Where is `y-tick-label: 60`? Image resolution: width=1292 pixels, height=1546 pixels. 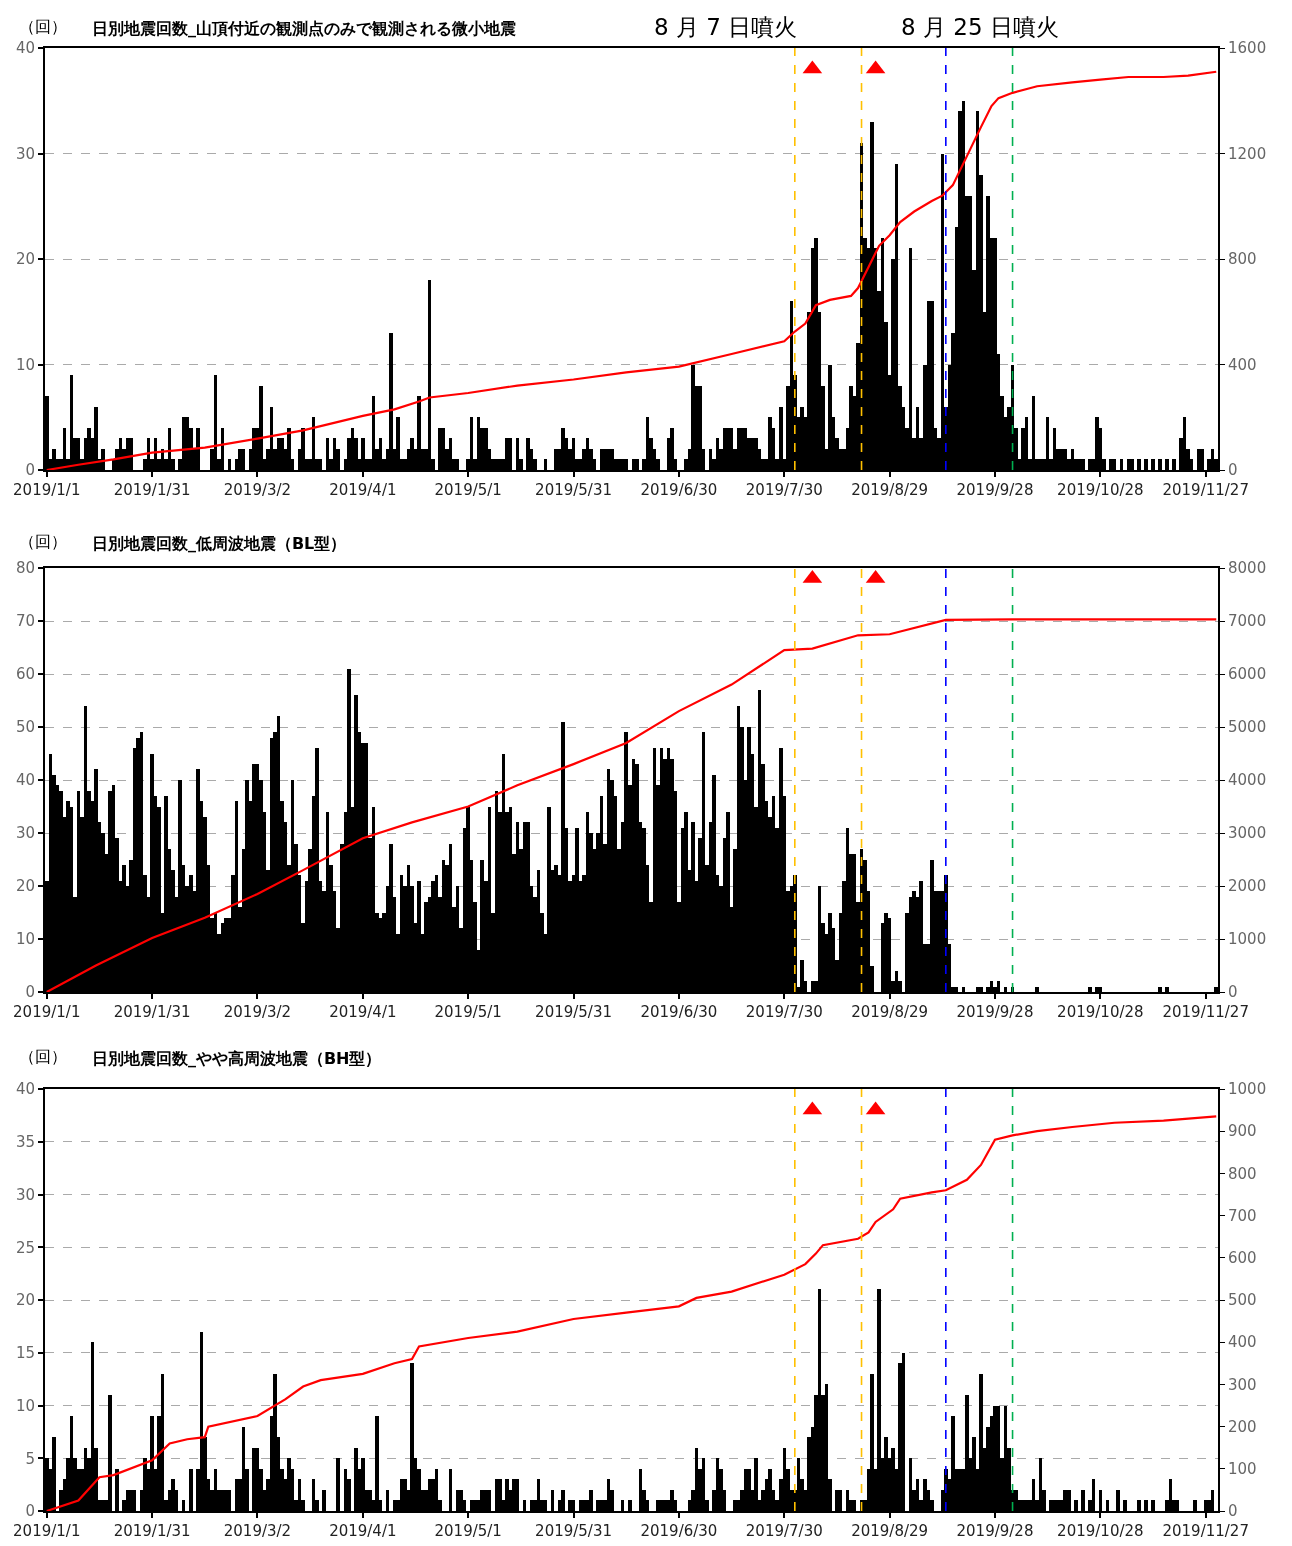 y-tick-label: 60 is located at coordinates (25, 674).